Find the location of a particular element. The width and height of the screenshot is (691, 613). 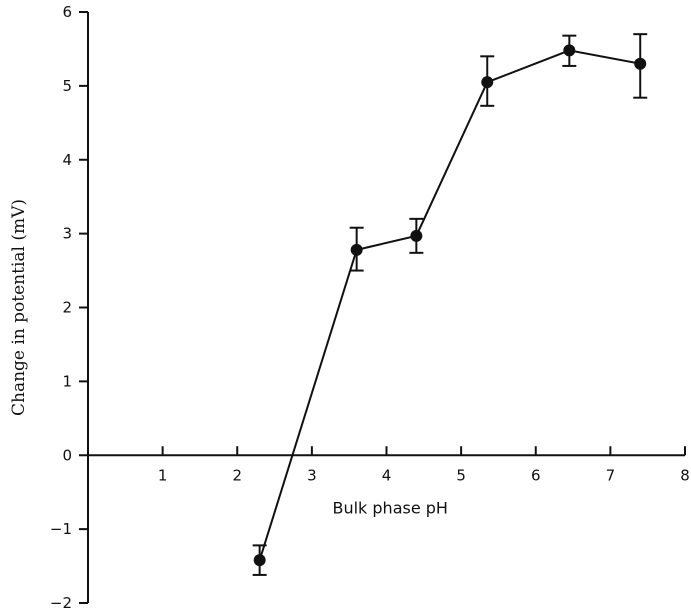

x-tick-label: 5 is located at coordinates (461, 475).